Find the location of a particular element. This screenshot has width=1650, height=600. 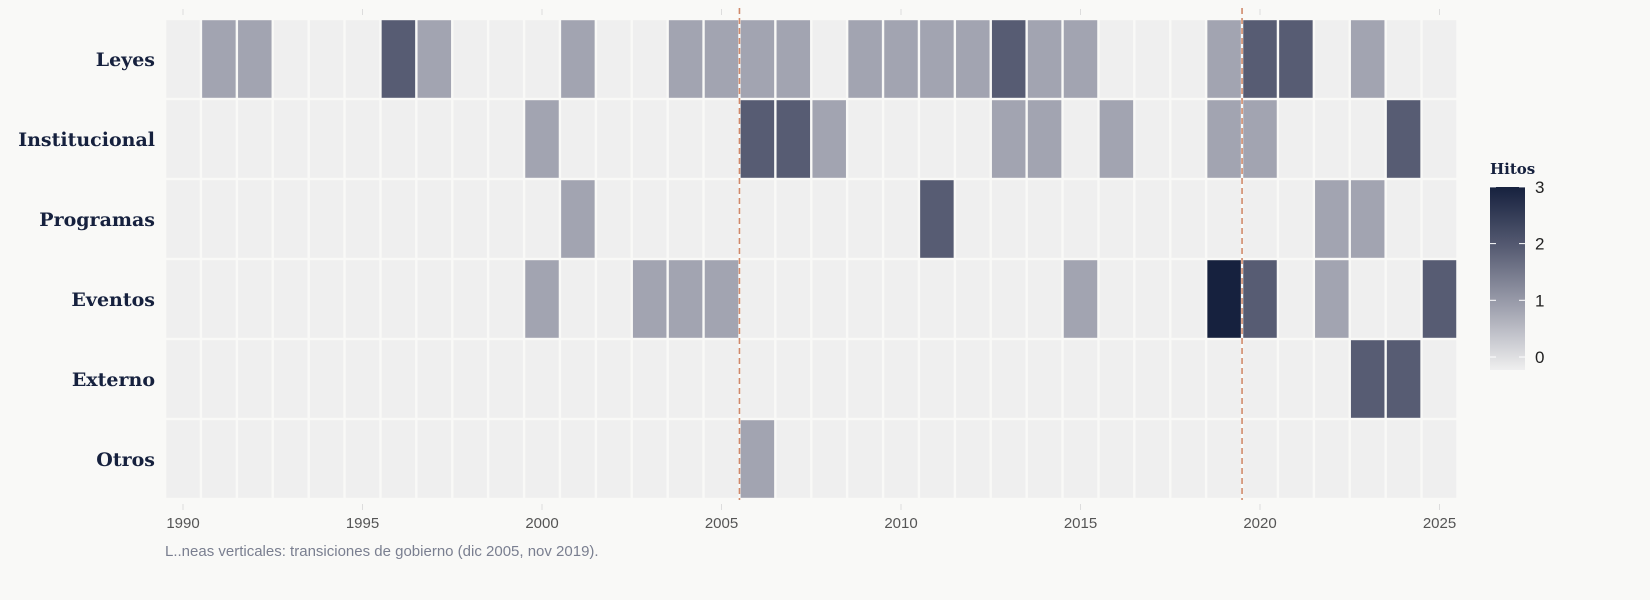

legend-label: 0 is located at coordinates (1539, 357).